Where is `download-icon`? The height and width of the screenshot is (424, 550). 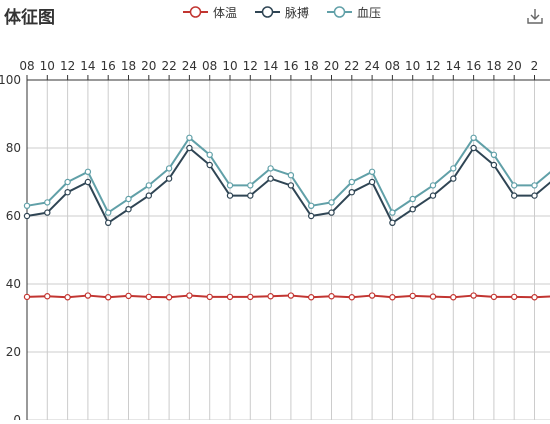 download-icon is located at coordinates (535, 16).